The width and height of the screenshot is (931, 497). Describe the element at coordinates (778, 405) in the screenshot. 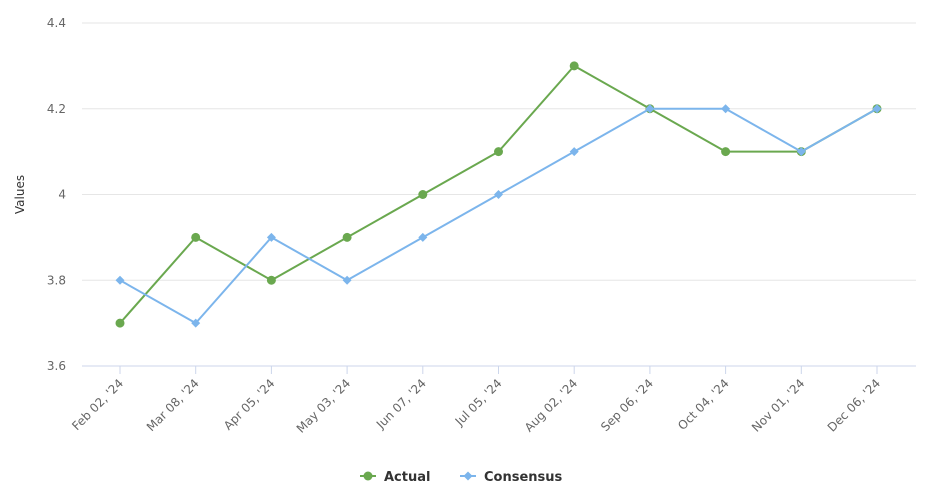

I see `x-tick-label: Nov 01, '24` at that location.